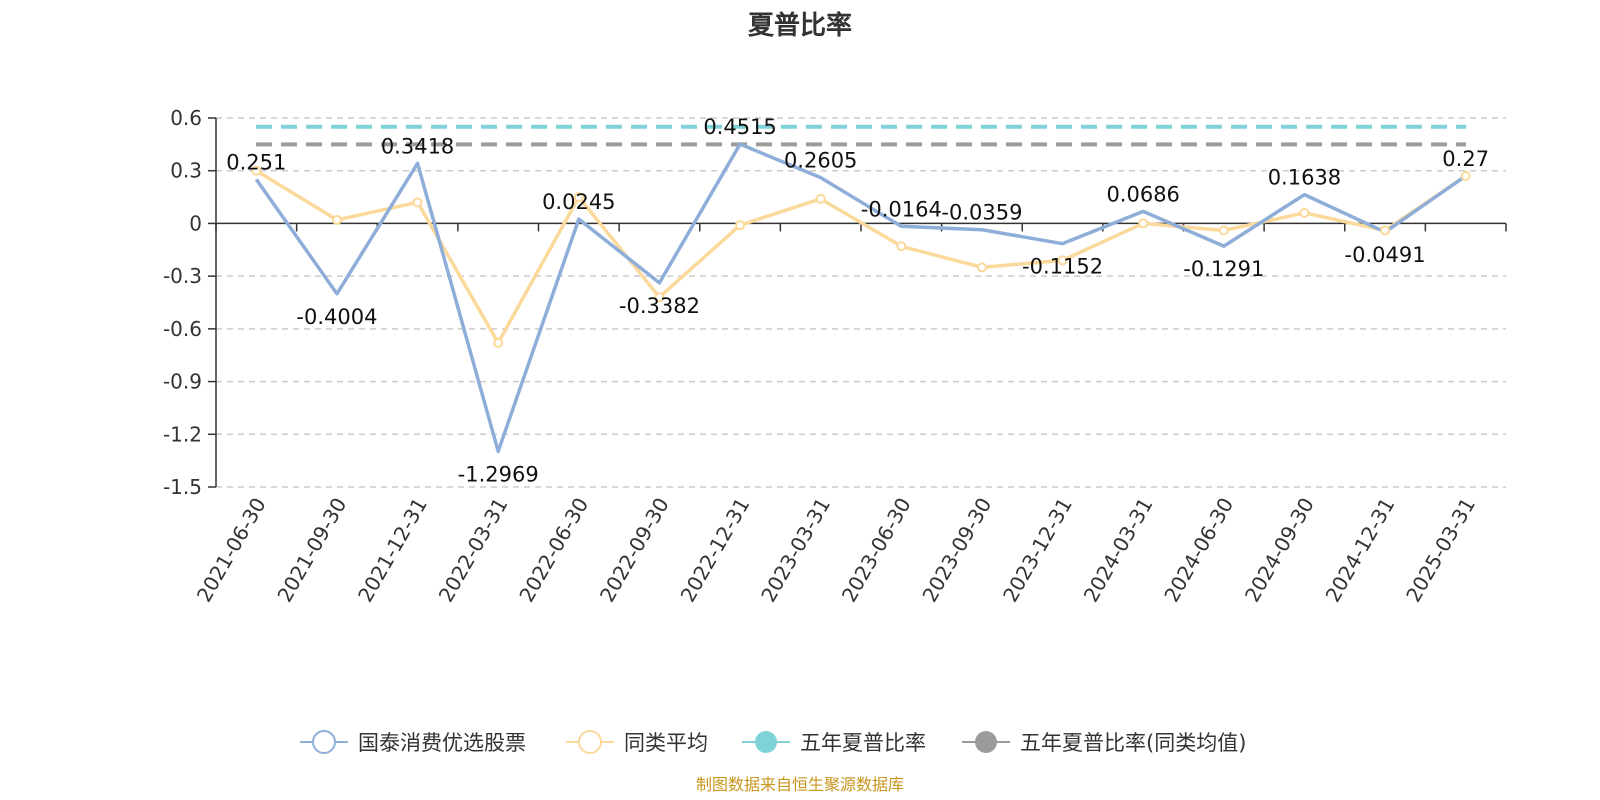  Describe the element at coordinates (182, 382) in the screenshot. I see `y-tick-label: -0.9` at that location.